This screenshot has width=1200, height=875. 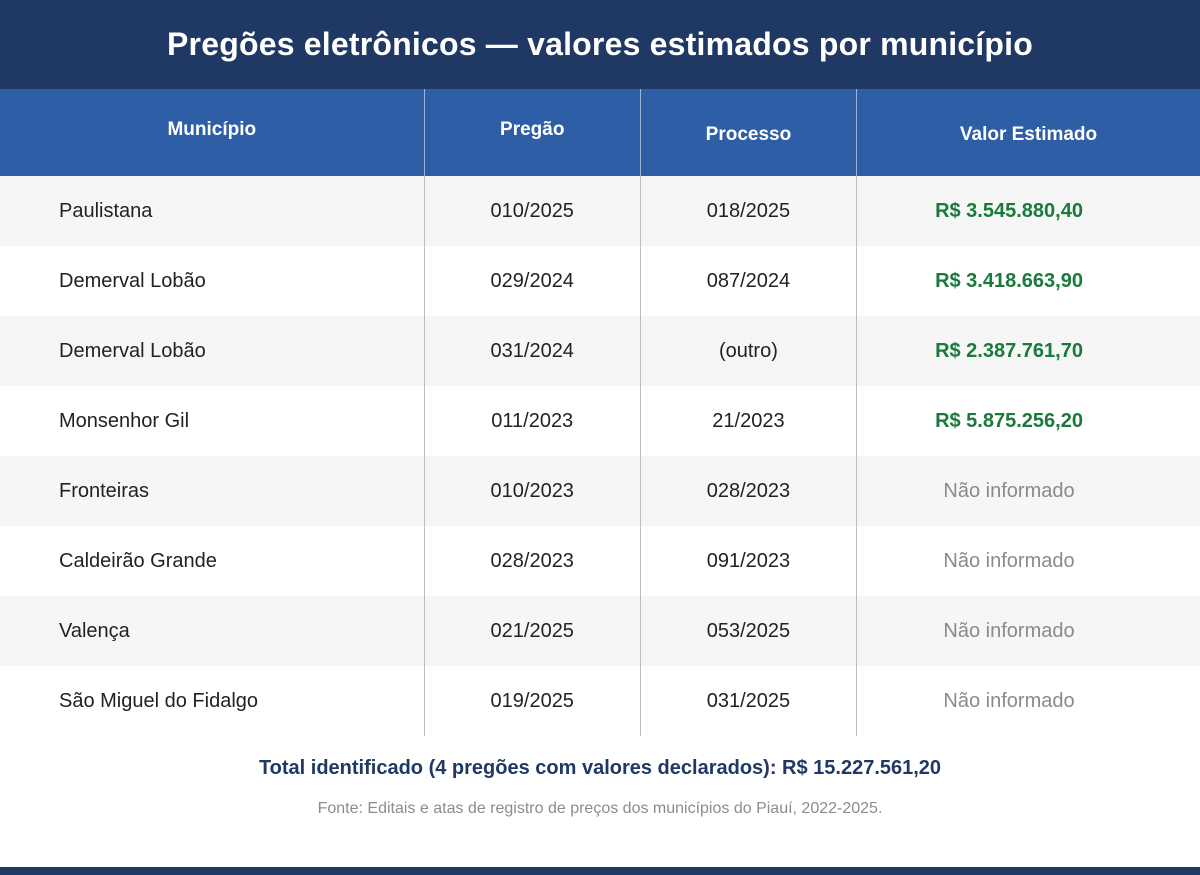 I want to click on column-header-pregao: Pregão, so click(x=532, y=132).